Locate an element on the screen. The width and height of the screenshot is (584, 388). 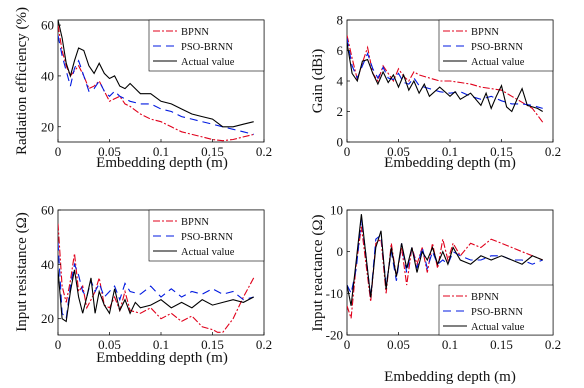
y-tick-label: -20 is located at coordinates (334, 335).